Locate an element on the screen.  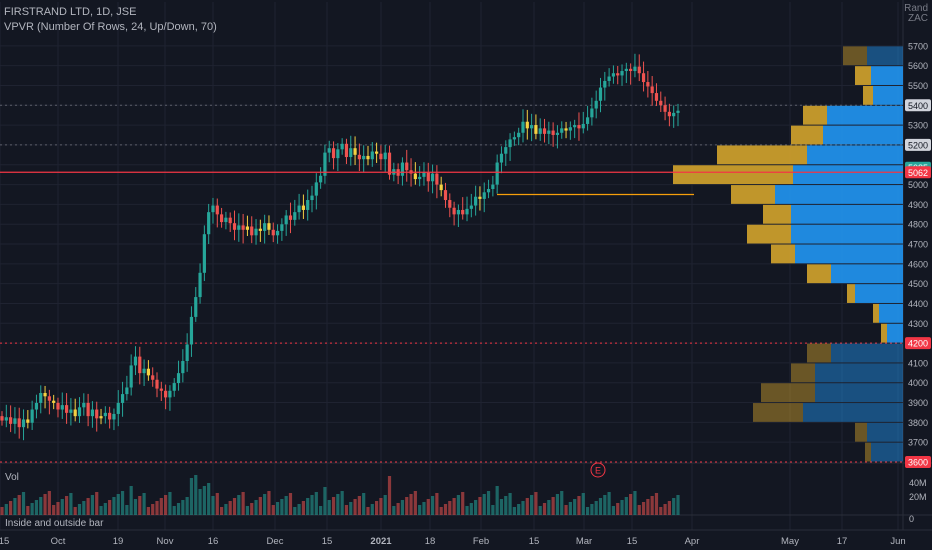
x-tick-label: May is located at coordinates (790, 541).